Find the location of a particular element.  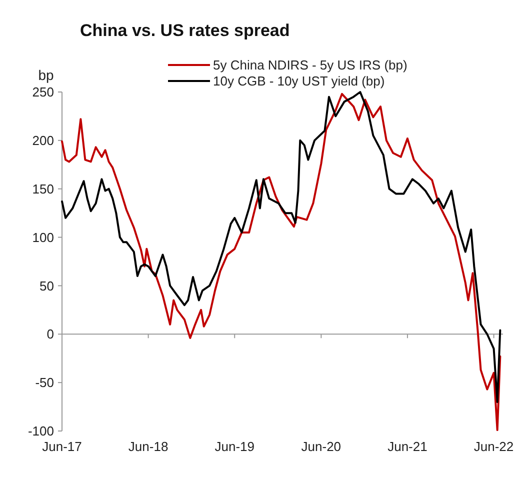

legend-label: 10y CGB - 10y UST yield (bp) is located at coordinates (299, 81).